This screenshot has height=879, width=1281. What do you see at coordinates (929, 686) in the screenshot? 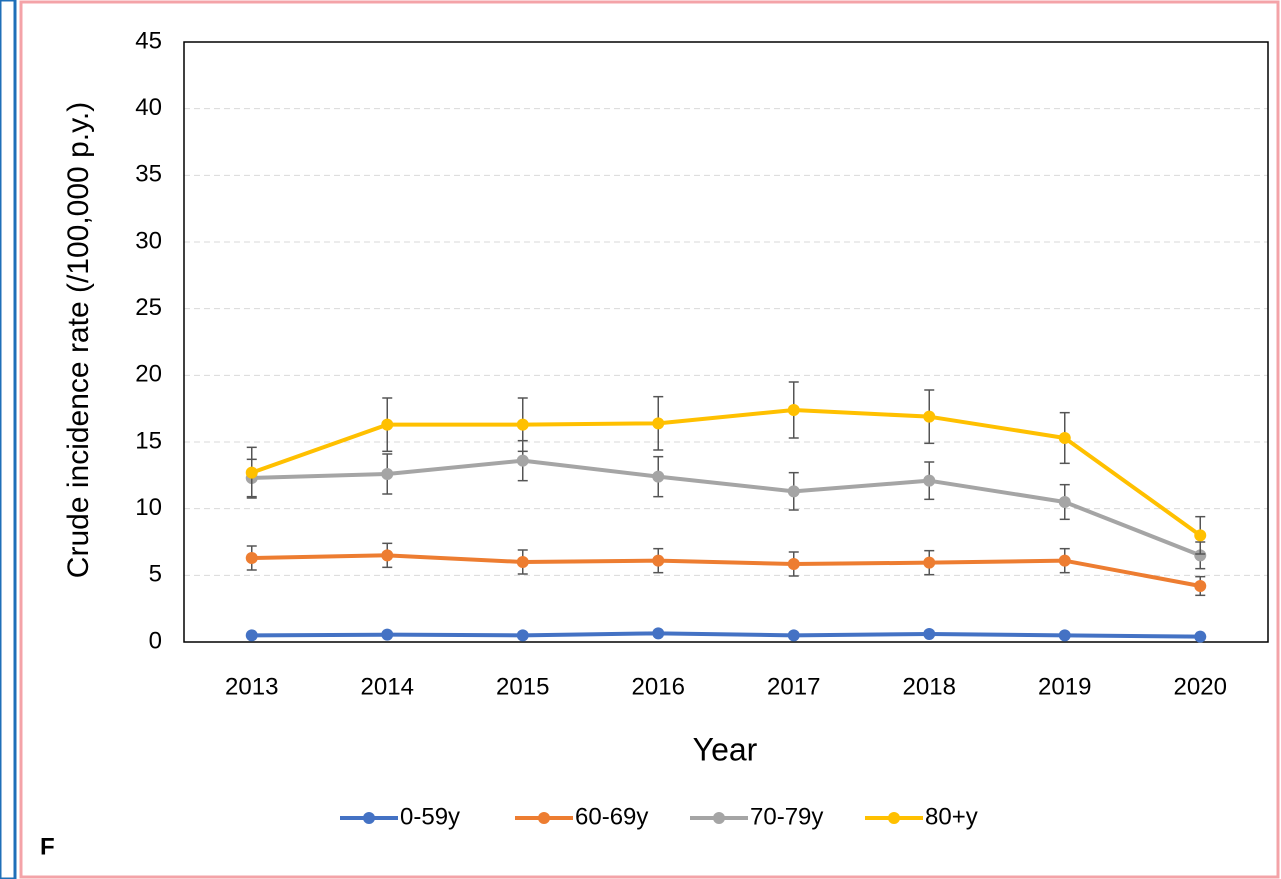
I see `x-tick-label: 2018` at bounding box center [929, 686].